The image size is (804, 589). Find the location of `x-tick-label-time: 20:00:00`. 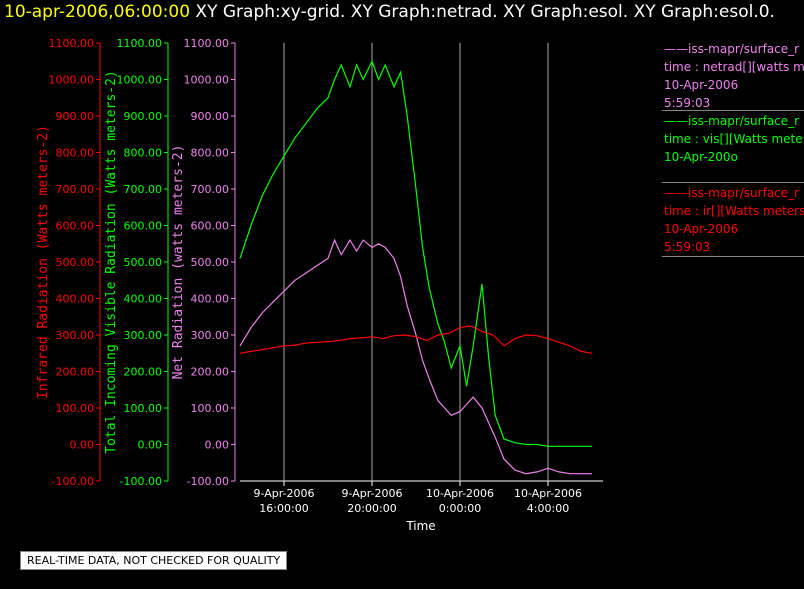

x-tick-label-time: 20:00:00 is located at coordinates (371, 508).